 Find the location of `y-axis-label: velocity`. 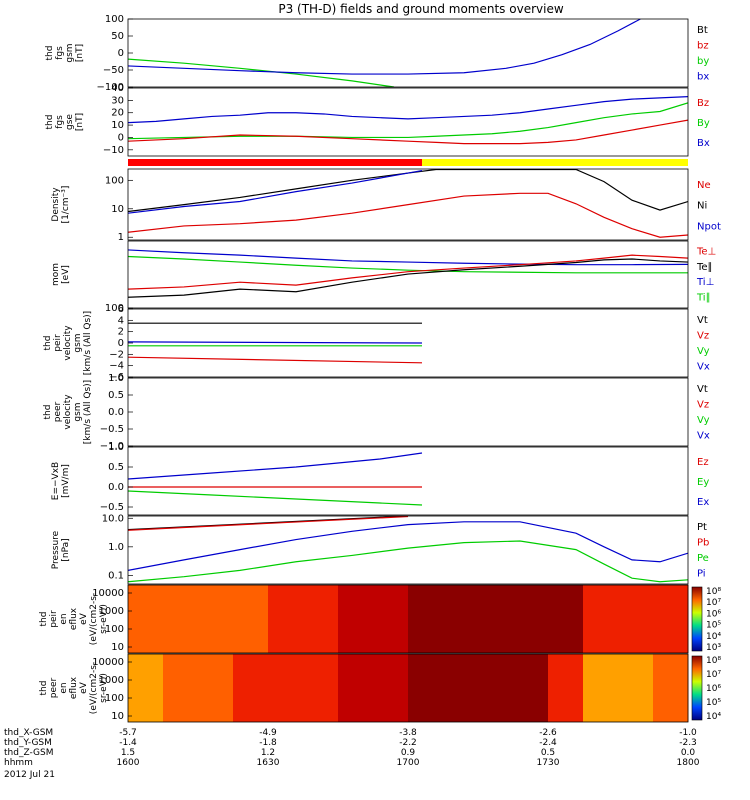

y-axis-label: velocity is located at coordinates (68, 412).